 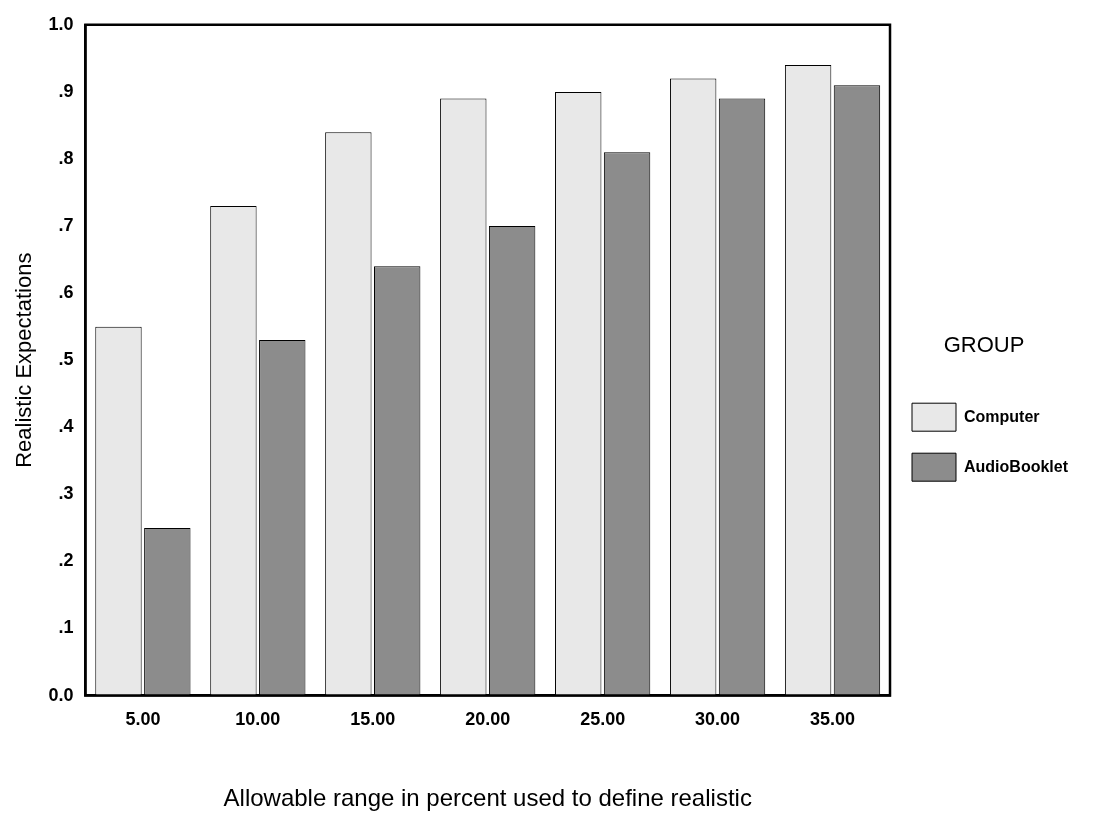 What do you see at coordinates (66, 627) in the screenshot?
I see `y-tick-label: .1` at bounding box center [66, 627].